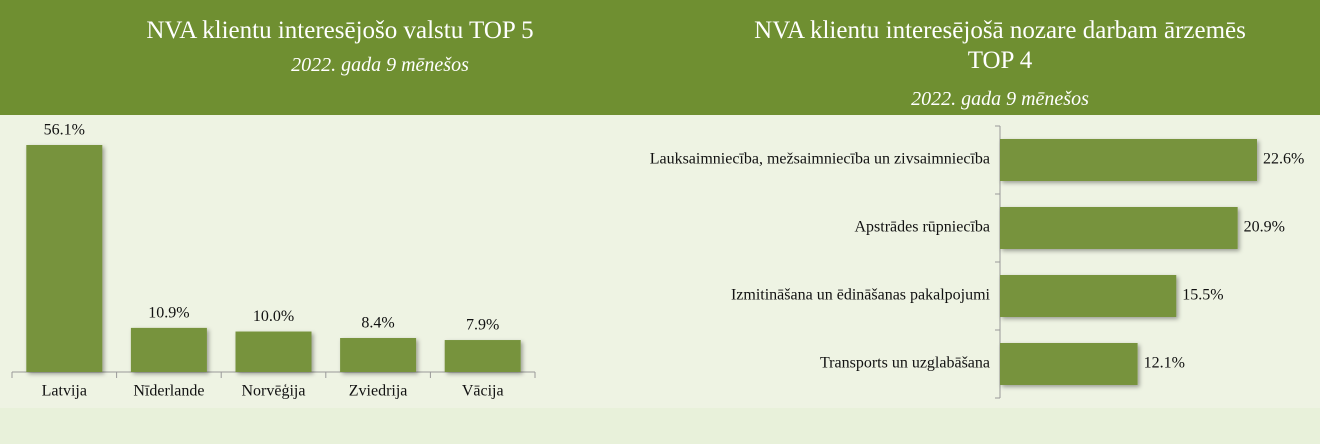 The height and width of the screenshot is (444, 1320). Describe the element at coordinates (1264, 227) in the screenshot. I see `value-label: 20.9%` at that location.